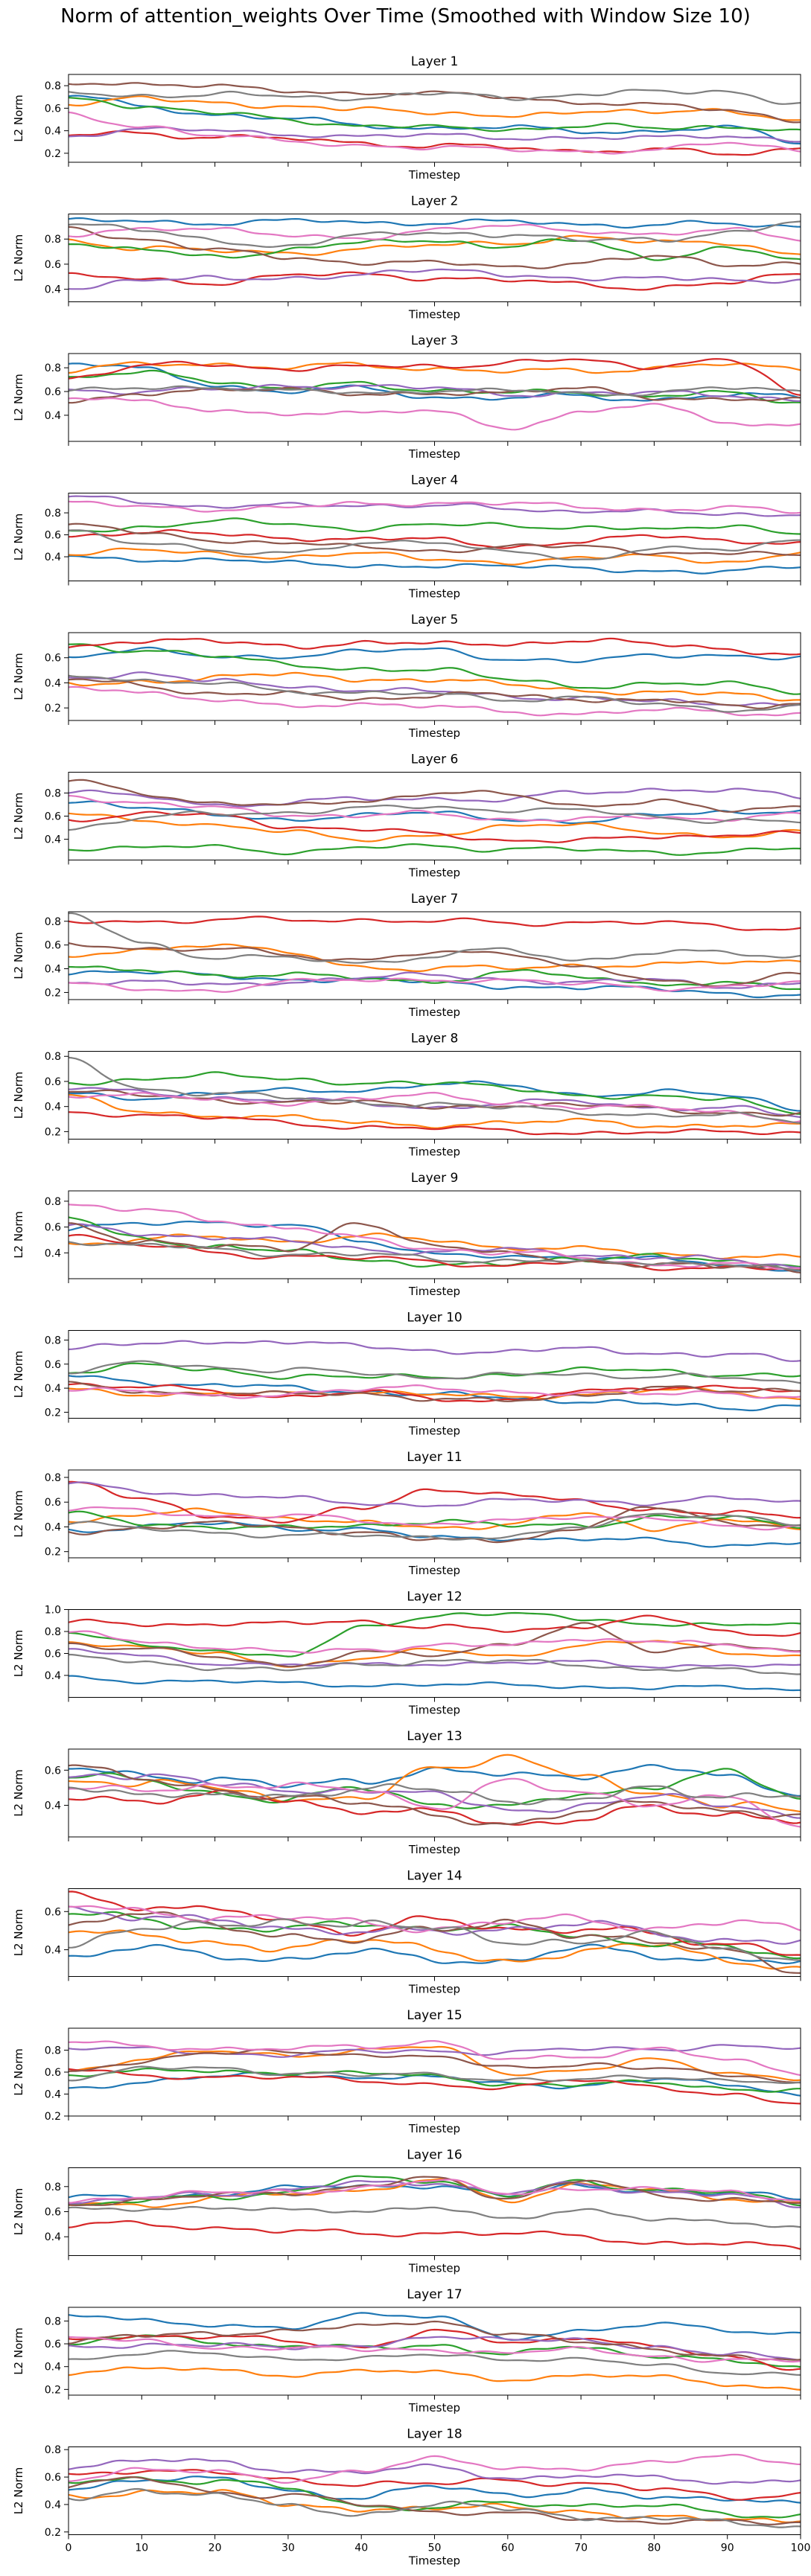 The height and width of the screenshot is (2576, 811). Describe the element at coordinates (435, 899) in the screenshot. I see `subplot-title: Layer 7` at that location.